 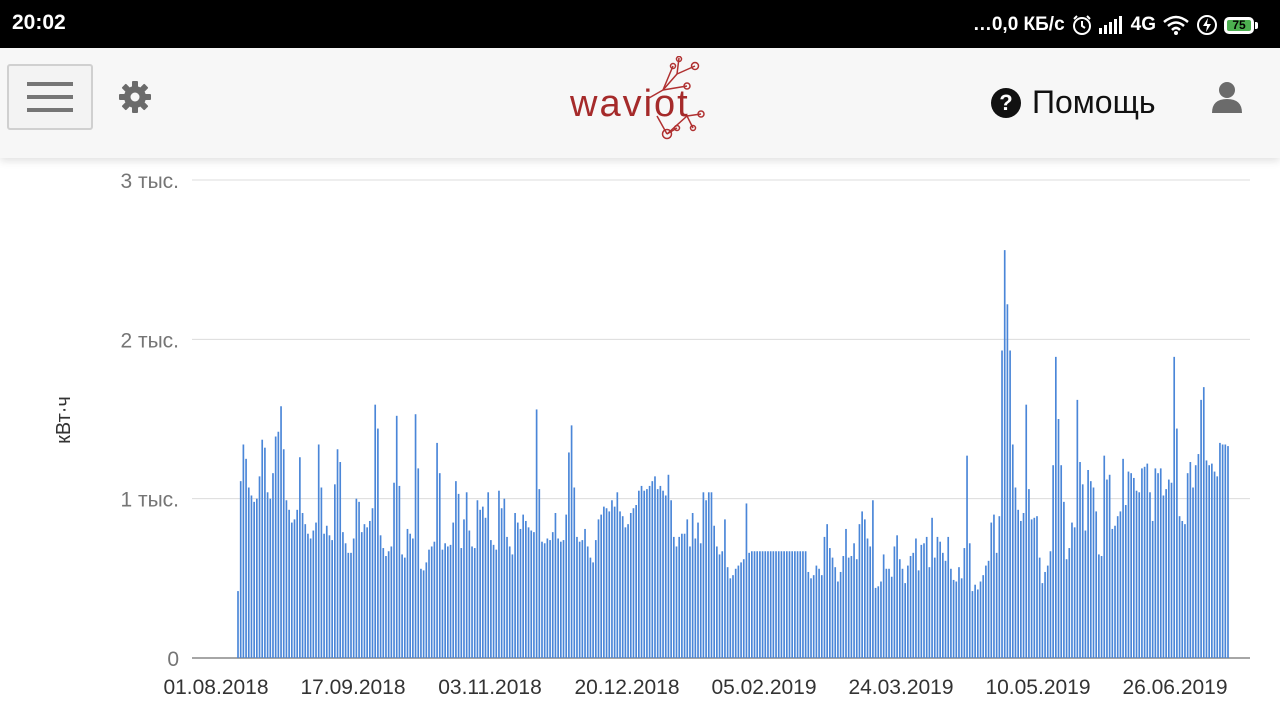 I want to click on wifi-icon, so click(x=1176, y=25).